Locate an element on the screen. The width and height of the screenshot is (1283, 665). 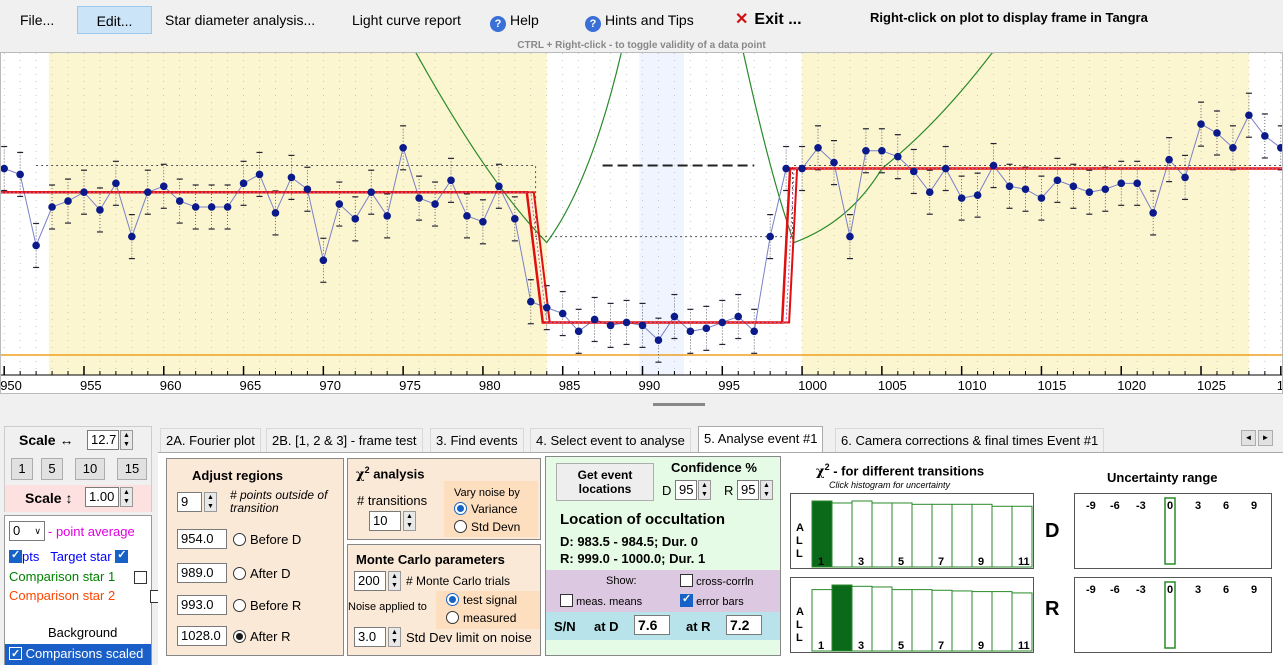
test-signal-radio is located at coordinates (452, 599).